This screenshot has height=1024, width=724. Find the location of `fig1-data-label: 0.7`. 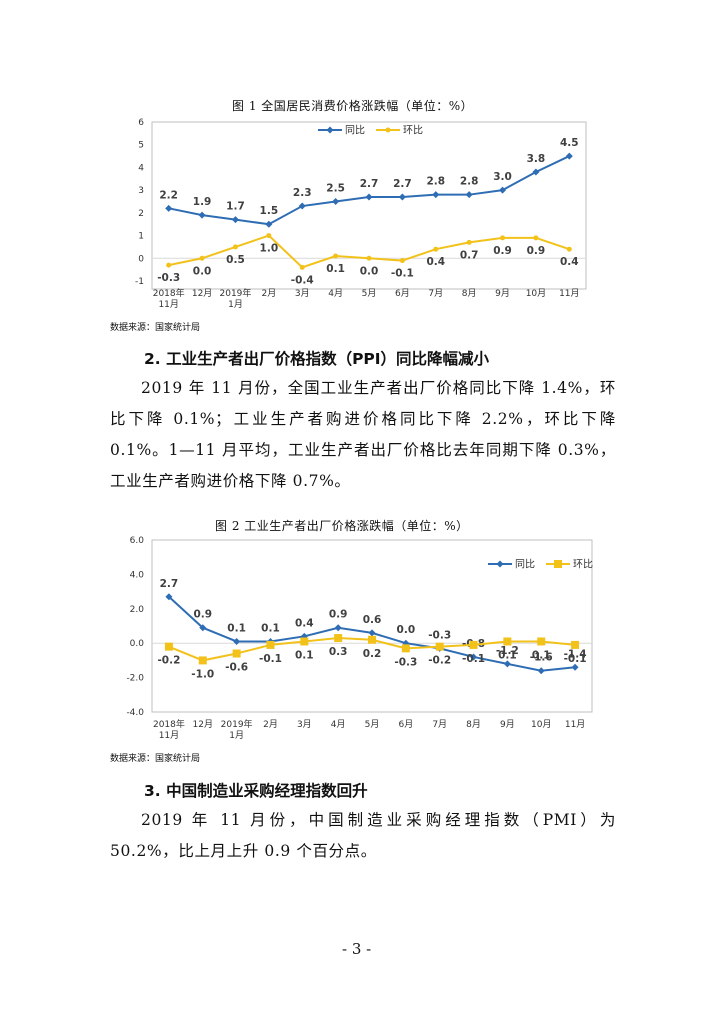

fig1-data-label: 0.7 is located at coordinates (469, 255).